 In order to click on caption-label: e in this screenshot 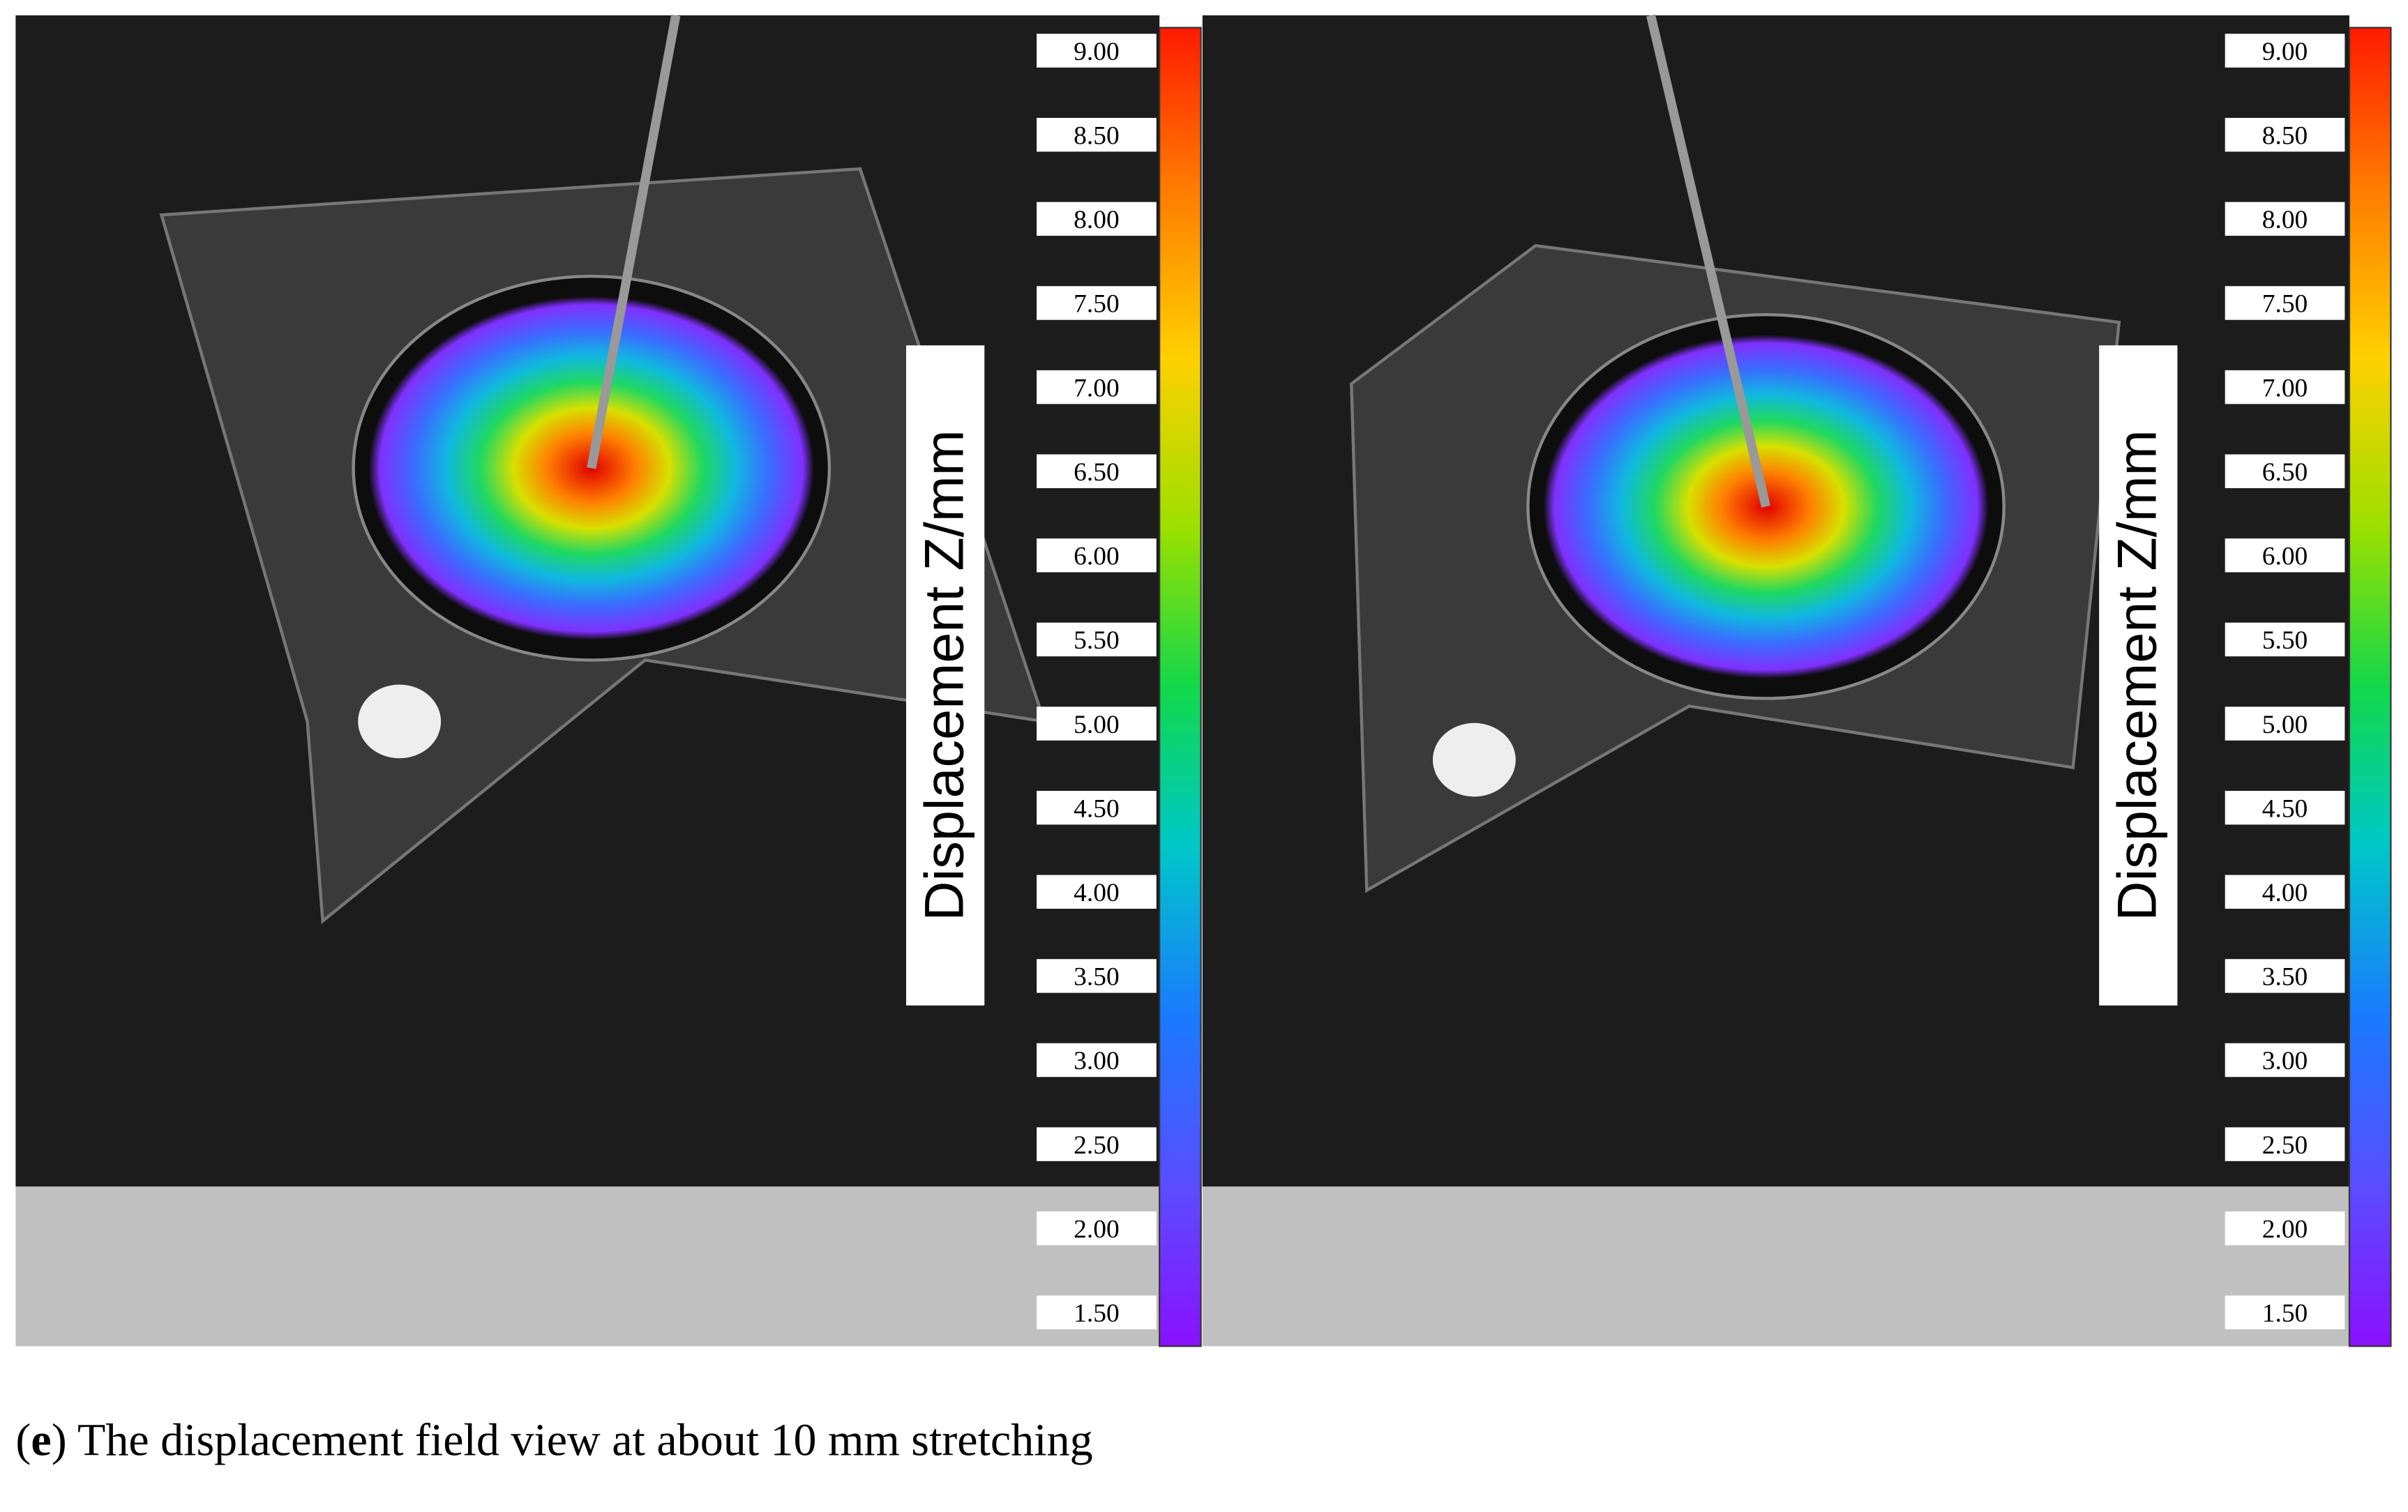, I will do `click(41, 1441)`.